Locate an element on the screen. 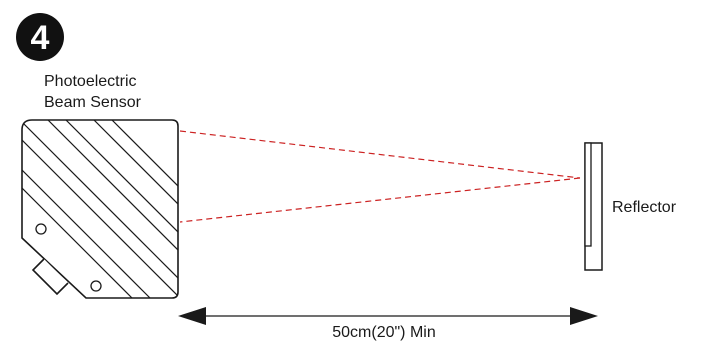  step-number: 4 is located at coordinates (40, 38).